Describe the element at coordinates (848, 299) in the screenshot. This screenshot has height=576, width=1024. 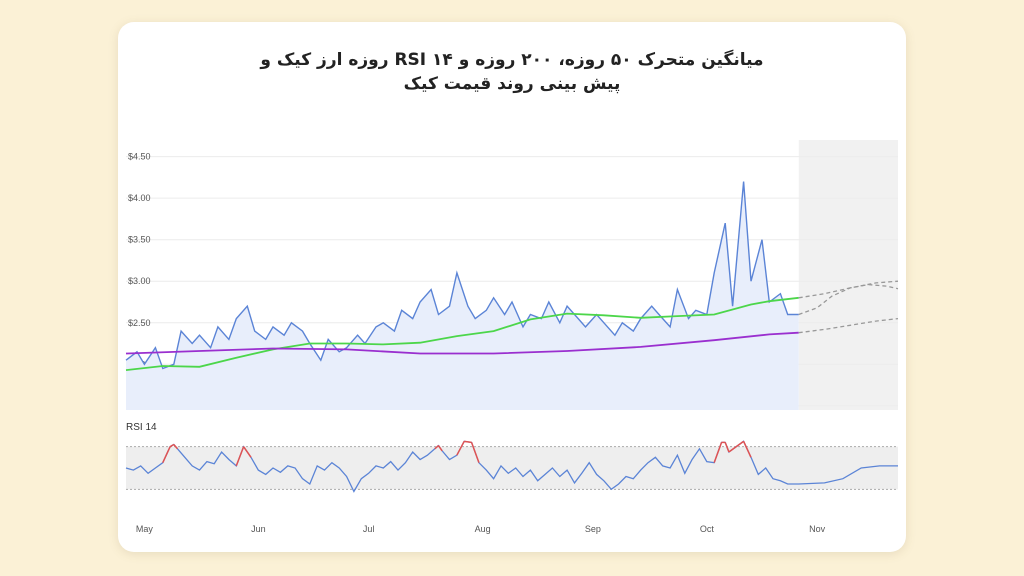
I see `forecast_mid-line` at that location.